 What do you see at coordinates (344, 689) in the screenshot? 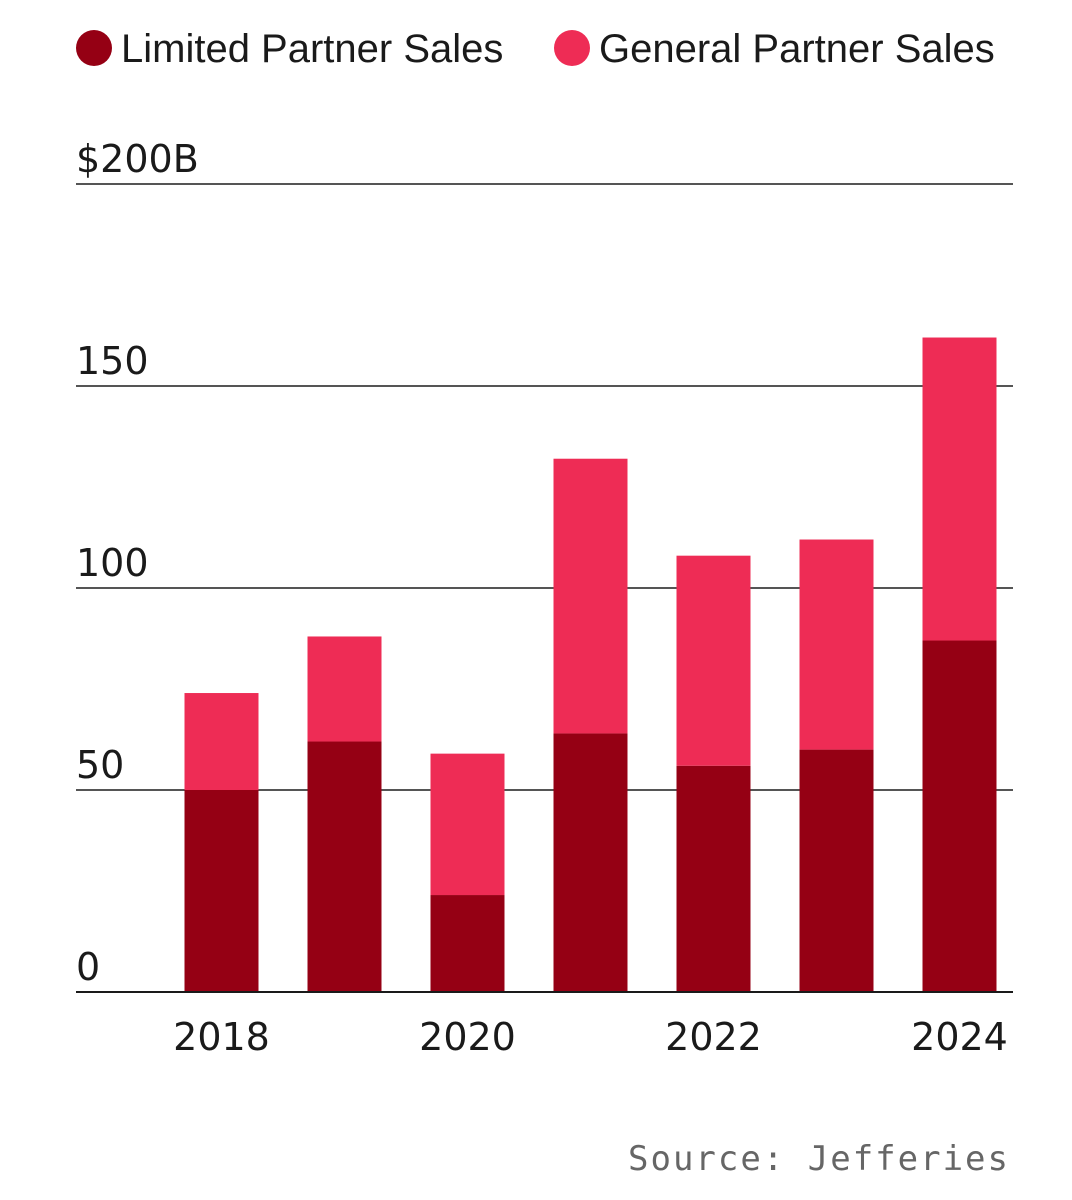
I see `bar-general-partner-2019` at bounding box center [344, 689].